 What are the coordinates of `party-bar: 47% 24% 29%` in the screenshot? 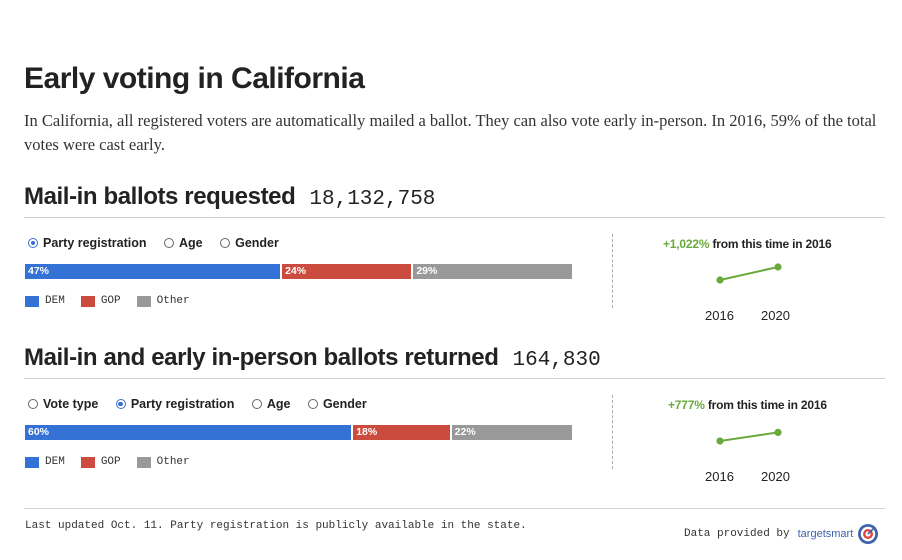 It's located at (298, 271).